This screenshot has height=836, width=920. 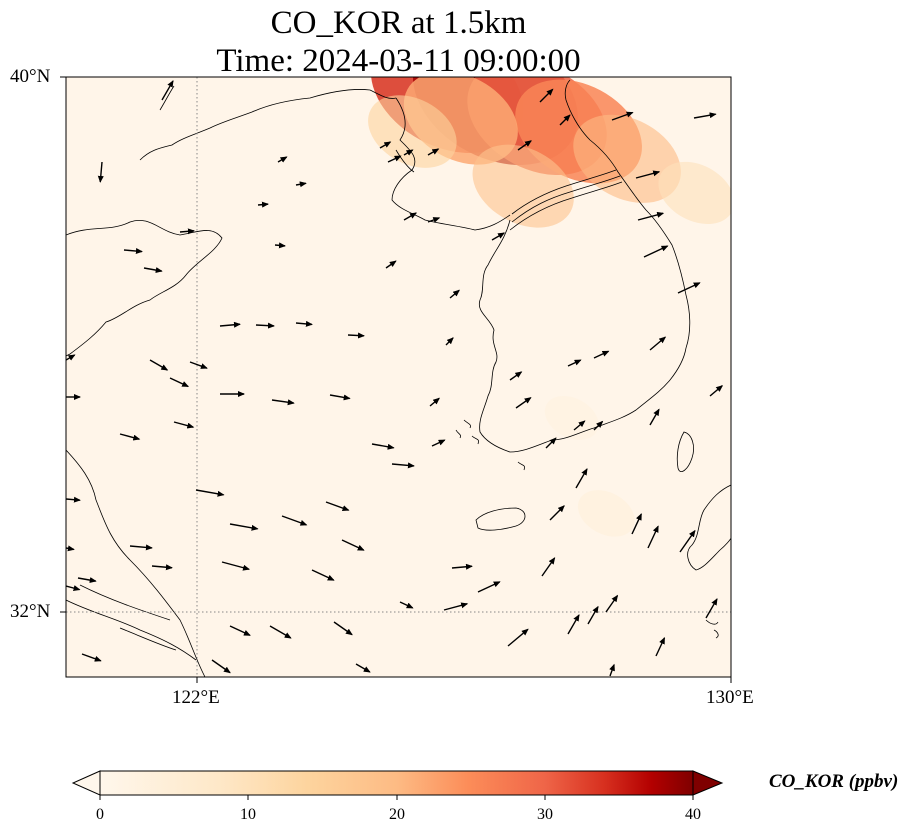 I want to click on y-tick-label-40n: 40°N, so click(x=30, y=76).